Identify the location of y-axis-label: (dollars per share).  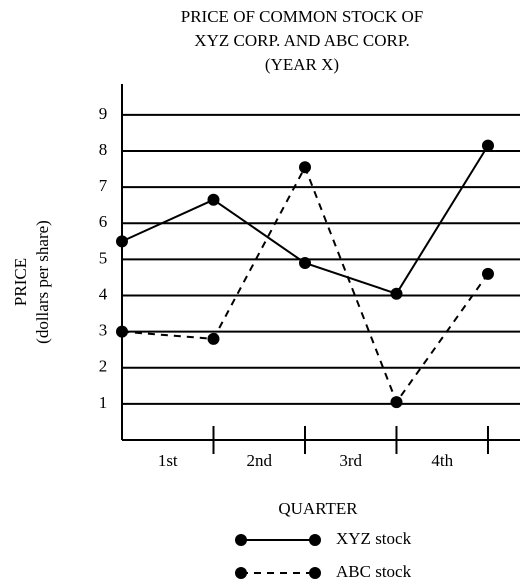
(42, 282).